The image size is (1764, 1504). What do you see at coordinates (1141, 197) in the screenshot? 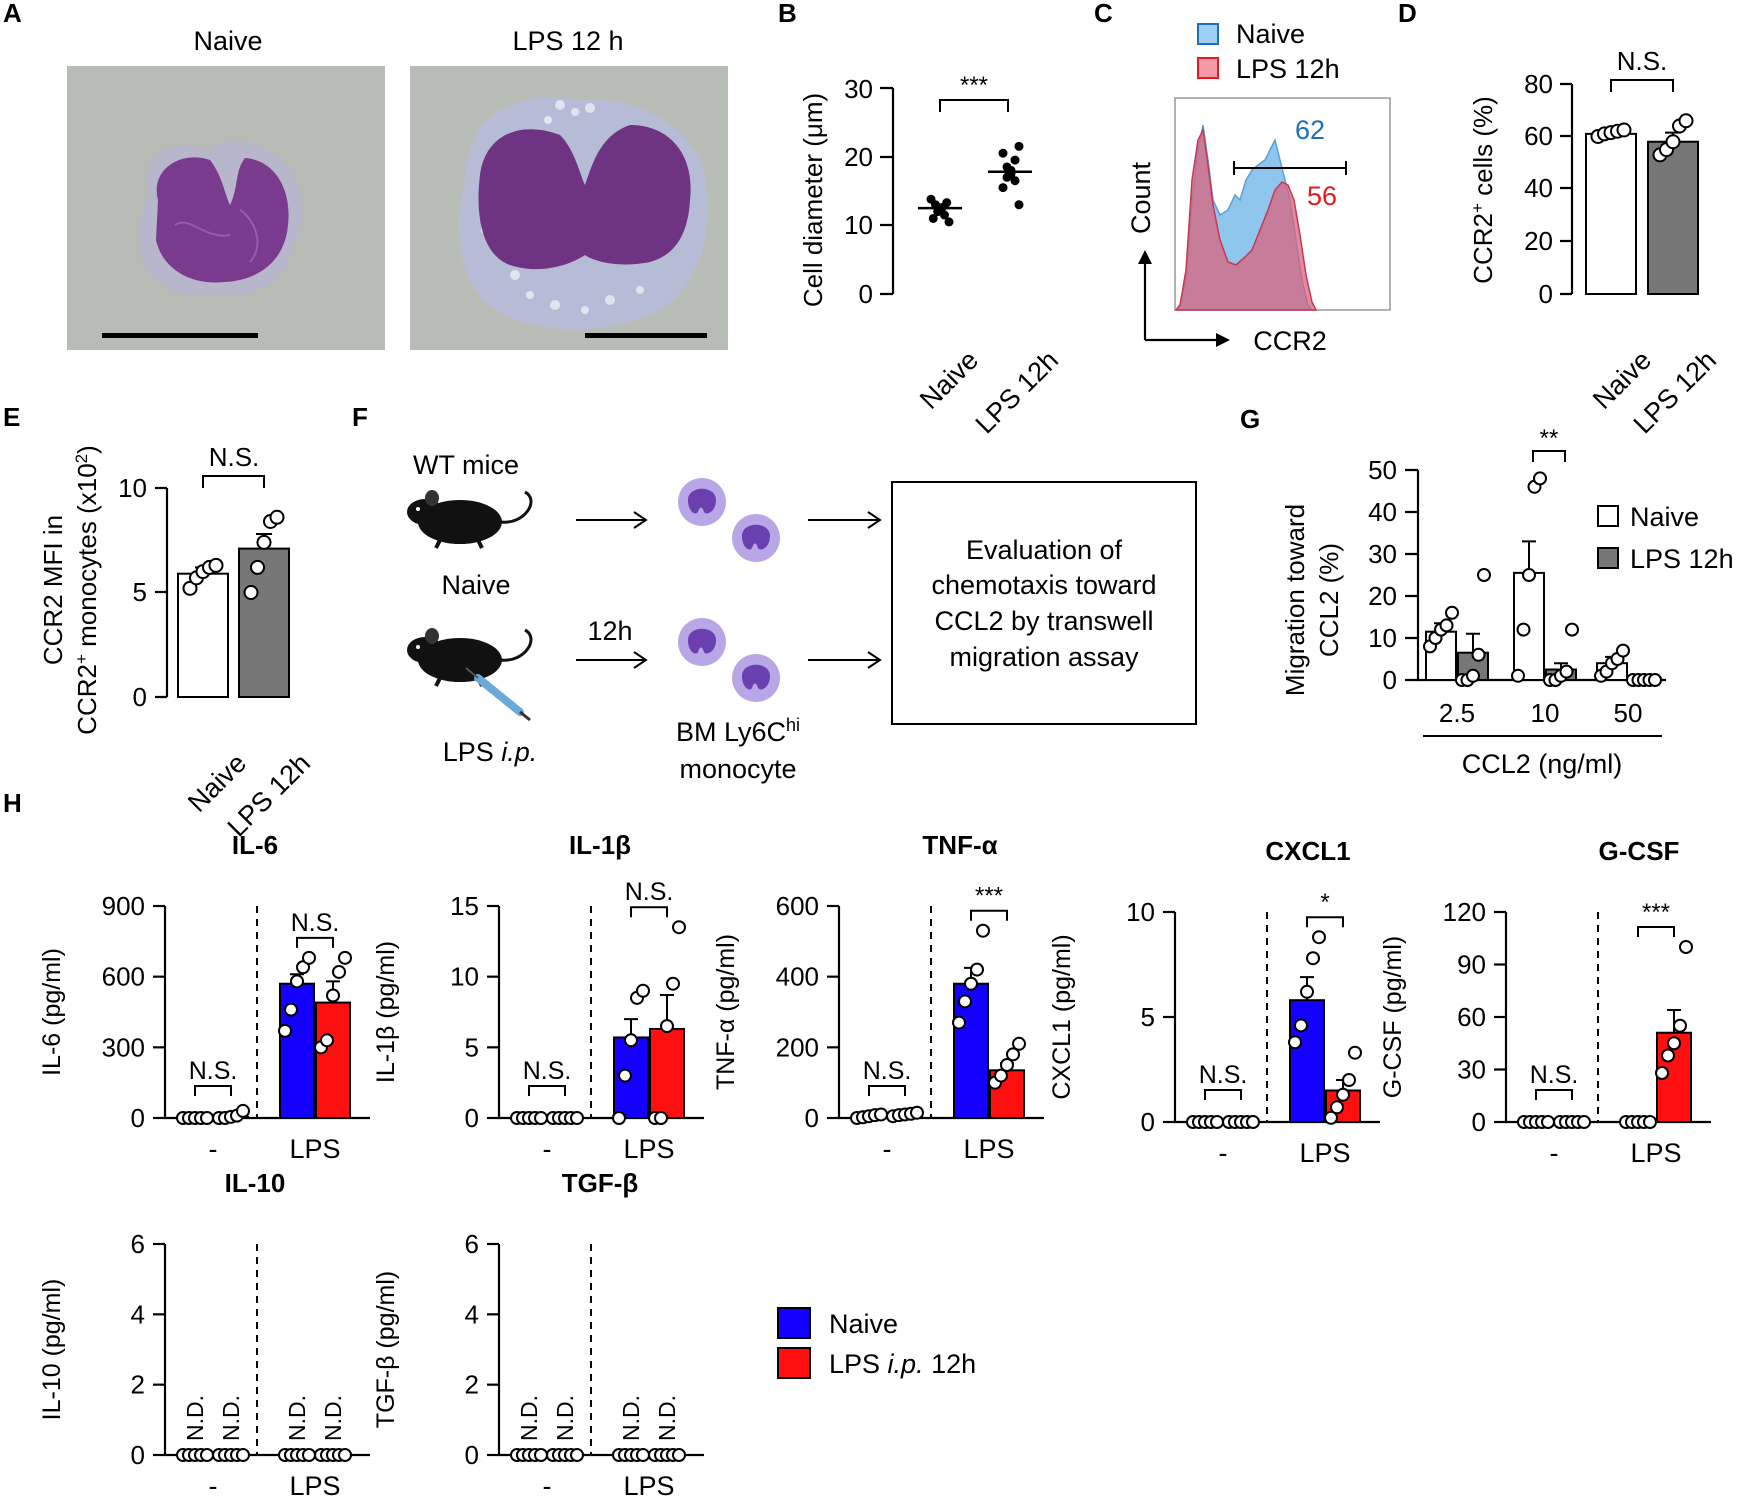
I see `y-axis-label: Count` at bounding box center [1141, 197].